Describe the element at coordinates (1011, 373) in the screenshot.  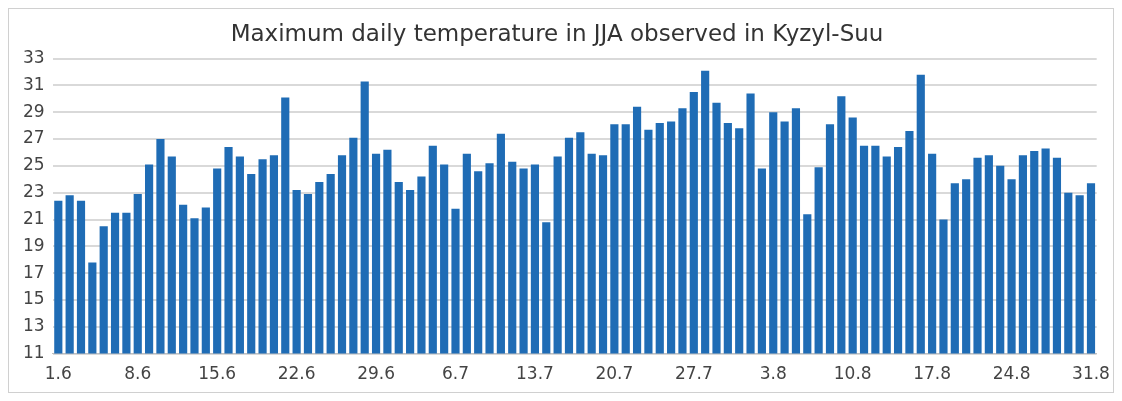
I see `x-tick-label: 24.8` at that location.